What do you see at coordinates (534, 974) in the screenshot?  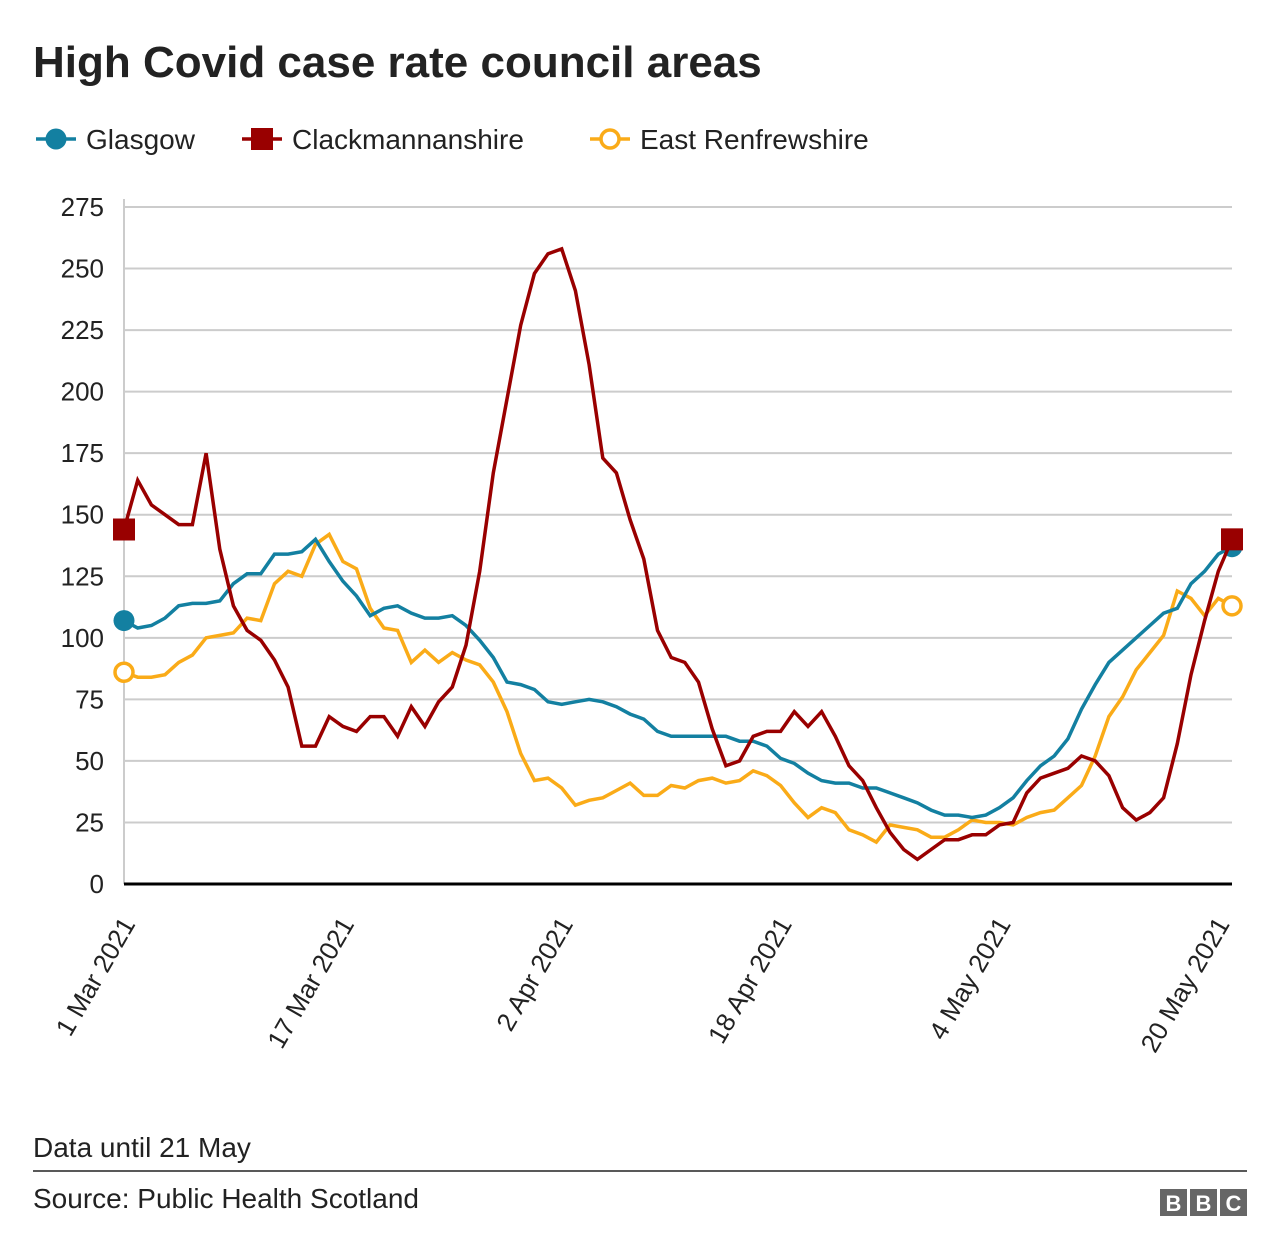 I see `x-tick-label: 2 Apr 2021` at bounding box center [534, 974].